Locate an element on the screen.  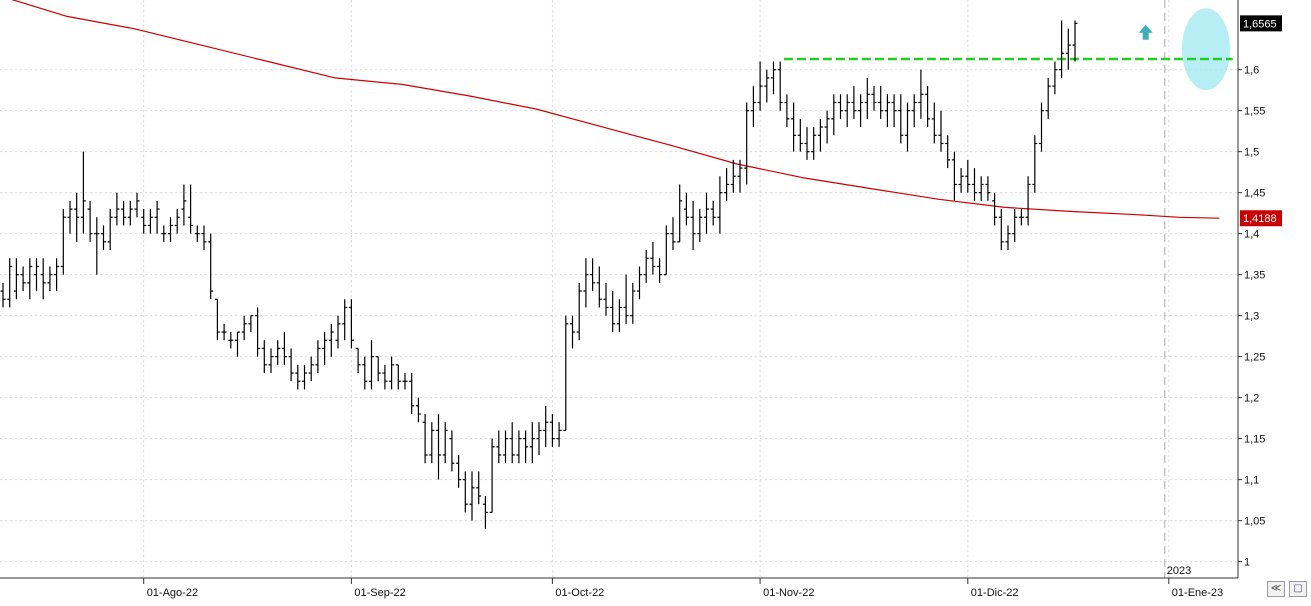
y-tick-label: 1,35 is located at coordinates (1254, 276).